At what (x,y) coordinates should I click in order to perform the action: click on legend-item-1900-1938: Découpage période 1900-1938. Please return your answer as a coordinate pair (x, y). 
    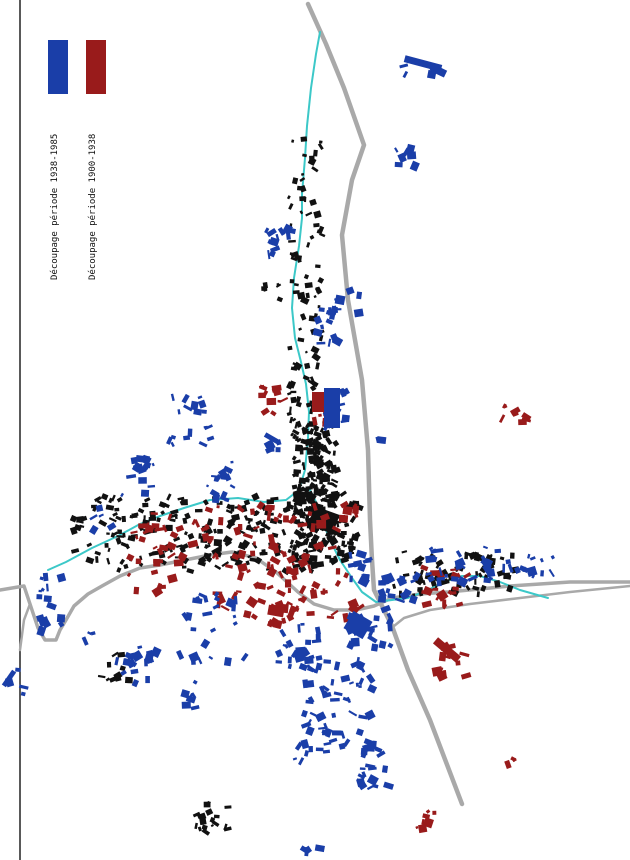
    Looking at the image, I should click on (97, 160).